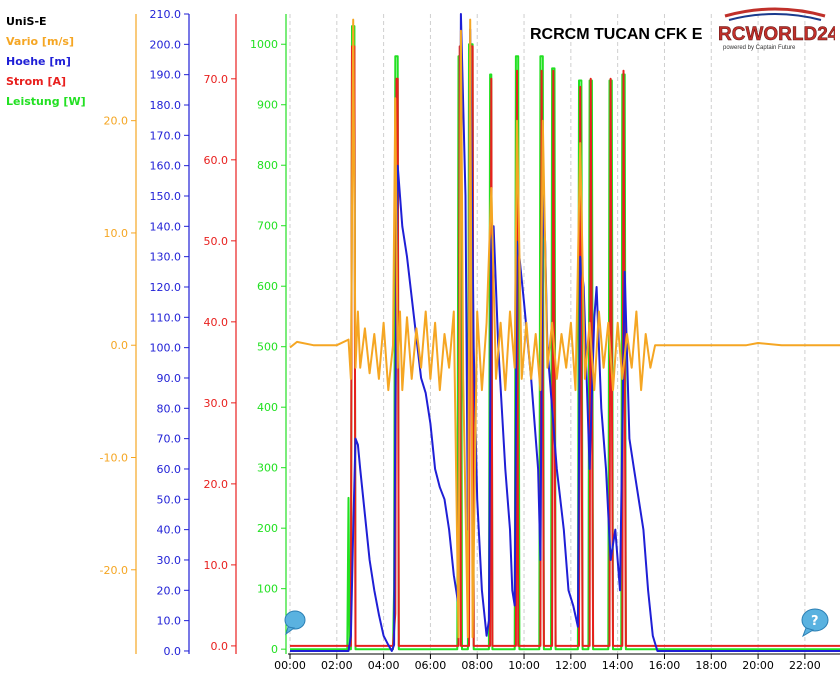  What do you see at coordinates (616, 34) in the screenshot?
I see `chart-title: RCRCM TUCAN CFK E` at bounding box center [616, 34].